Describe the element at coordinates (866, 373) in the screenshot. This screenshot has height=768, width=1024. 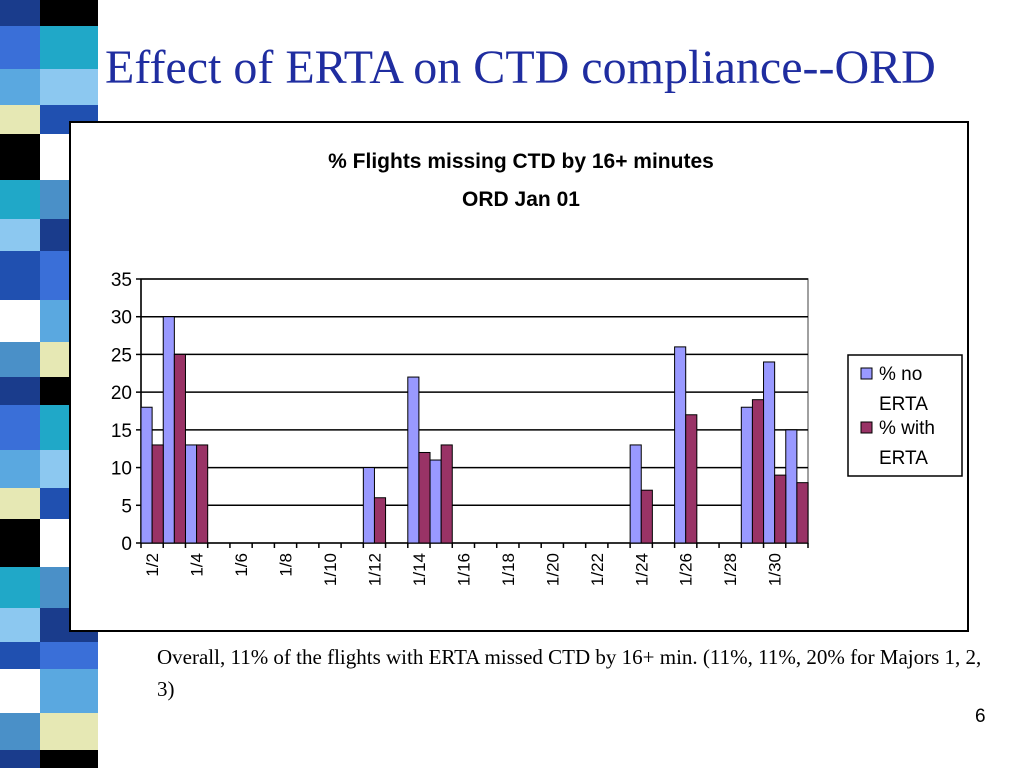
I see `legend-swatch-no-erta` at that location.